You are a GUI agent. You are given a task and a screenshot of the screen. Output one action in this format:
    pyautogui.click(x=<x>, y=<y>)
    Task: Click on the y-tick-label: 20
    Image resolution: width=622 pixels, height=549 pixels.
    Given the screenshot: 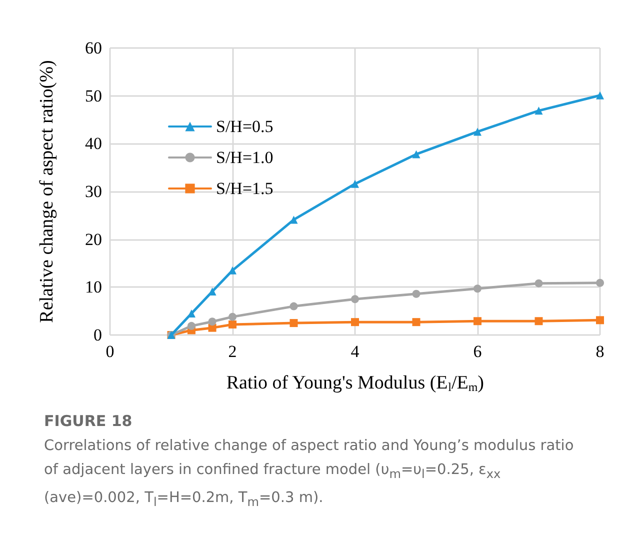 What is the action you would take?
    pyautogui.click(x=93, y=239)
    